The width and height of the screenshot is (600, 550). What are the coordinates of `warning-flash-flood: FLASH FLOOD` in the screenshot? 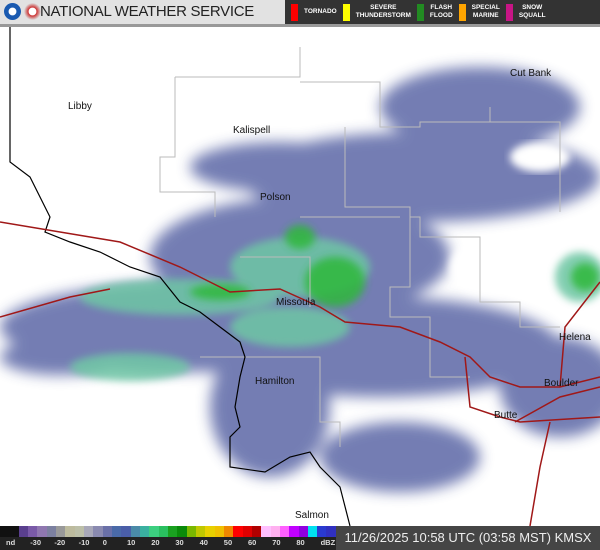 It's located at (434, 12).